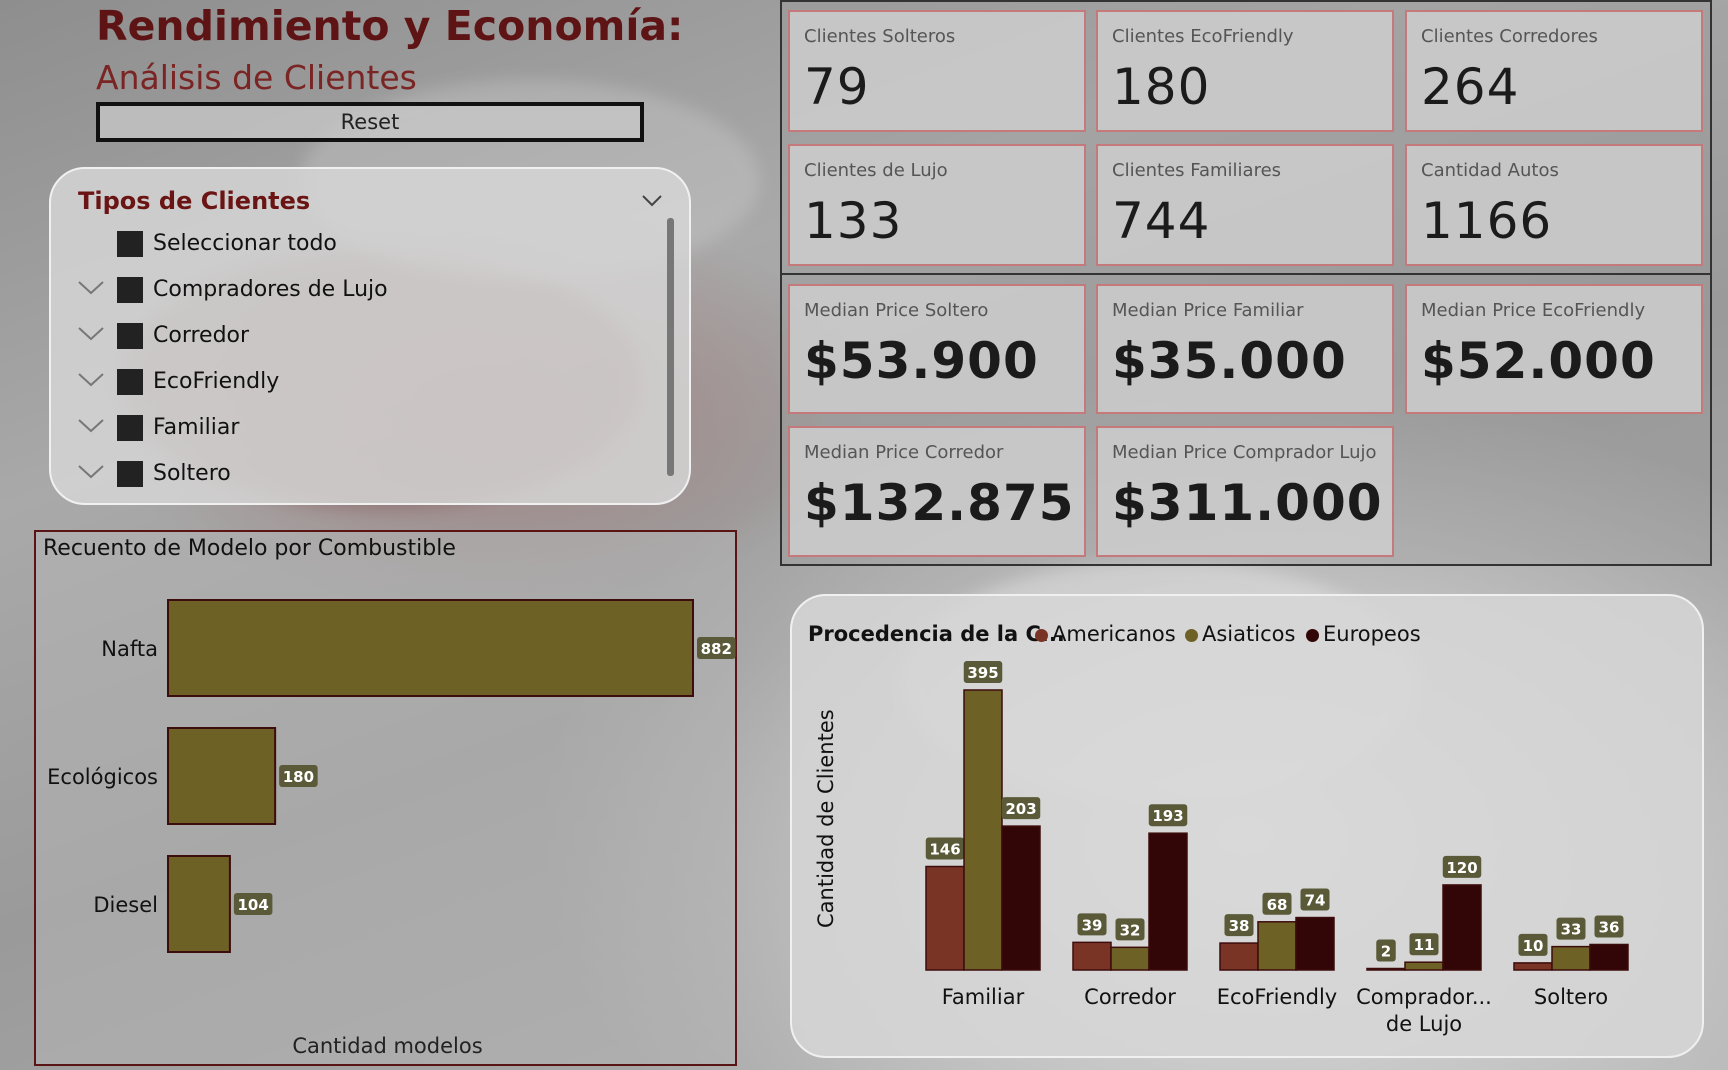 This screenshot has width=1728, height=1070. Describe the element at coordinates (351, 337) in the screenshot. I see `slicer-item-corredor: Corredor` at that location.